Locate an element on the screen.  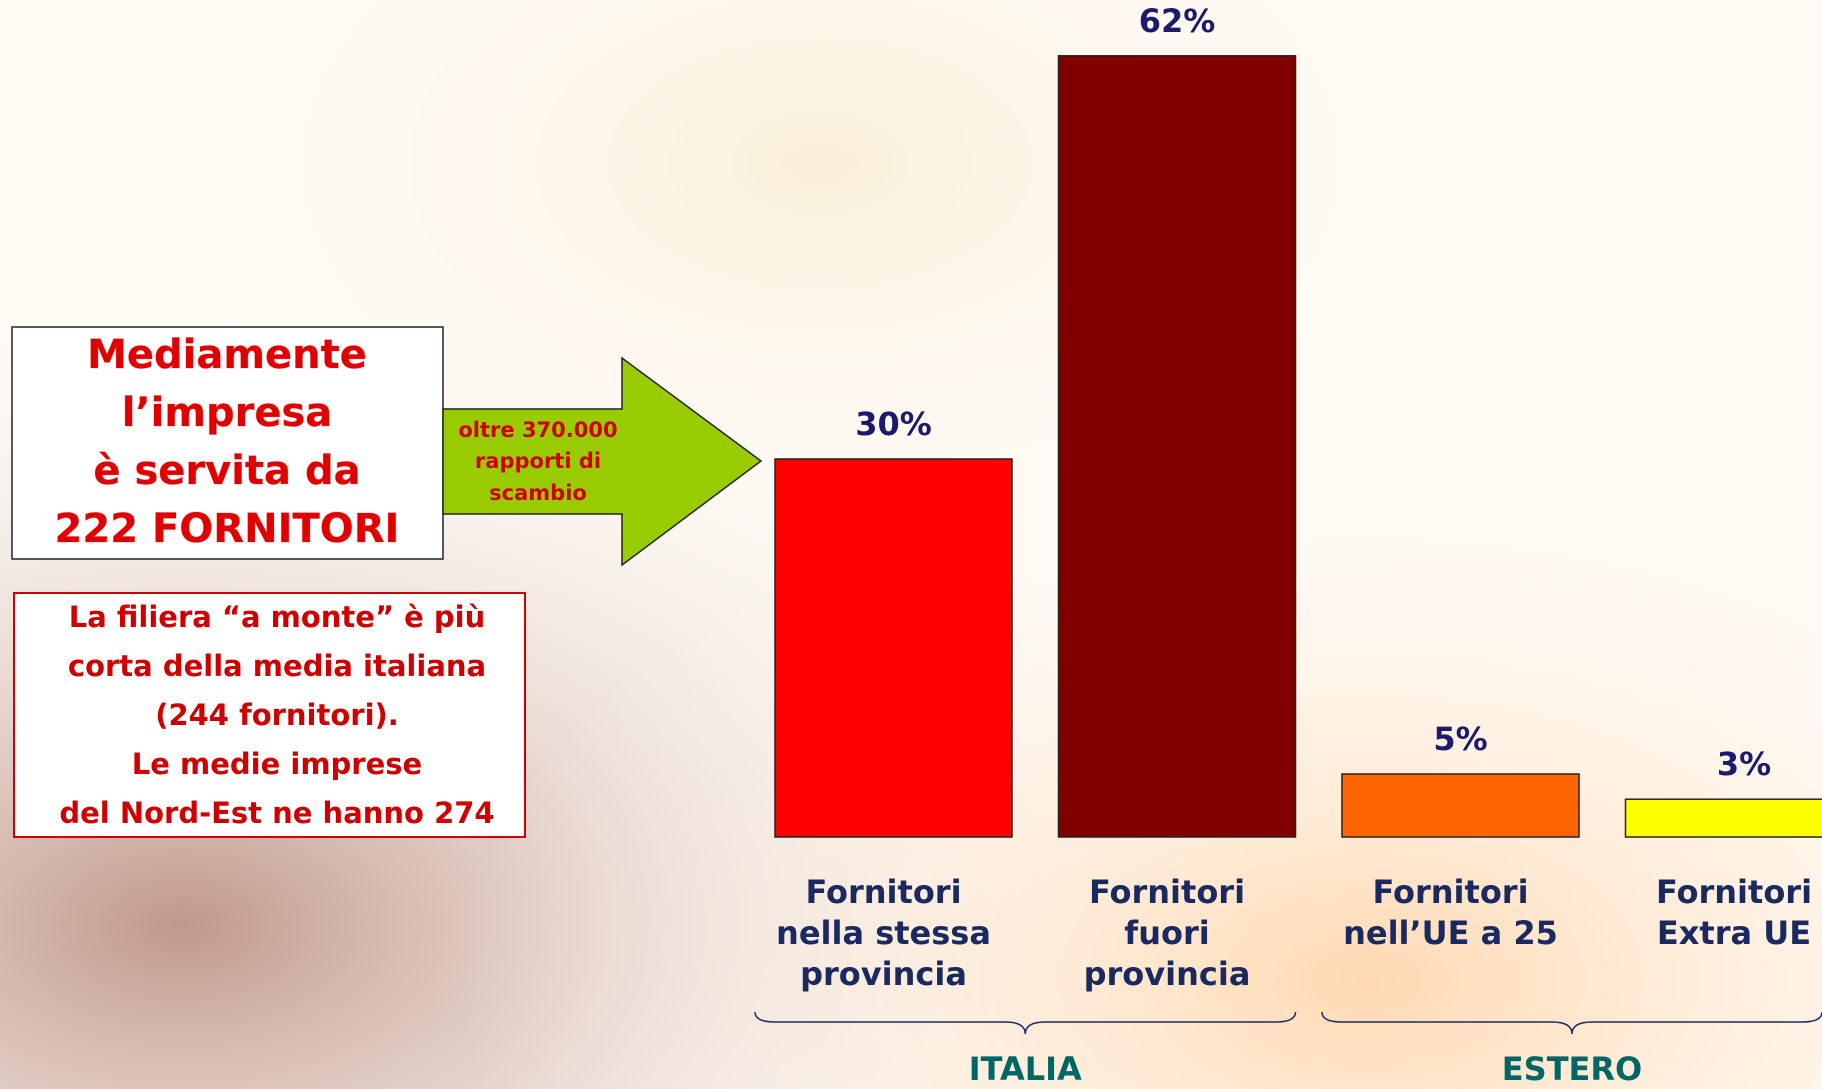
category-label: Extra UE is located at coordinates (1734, 933).